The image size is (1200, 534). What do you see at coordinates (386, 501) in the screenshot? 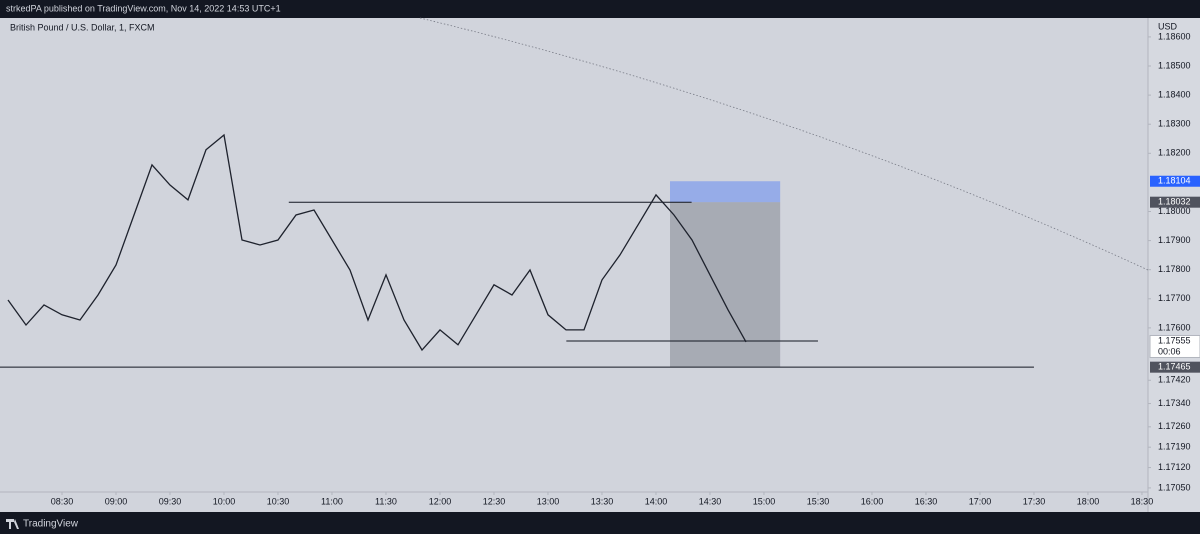
I see `x-tick-label: 11:30` at bounding box center [386, 501].